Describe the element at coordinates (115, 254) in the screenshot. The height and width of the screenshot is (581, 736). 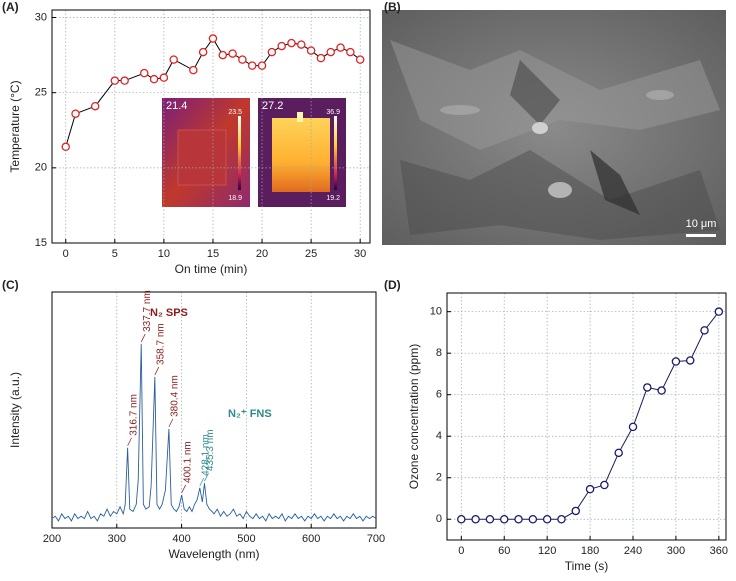
I see `x-tick-label: 5` at that location.